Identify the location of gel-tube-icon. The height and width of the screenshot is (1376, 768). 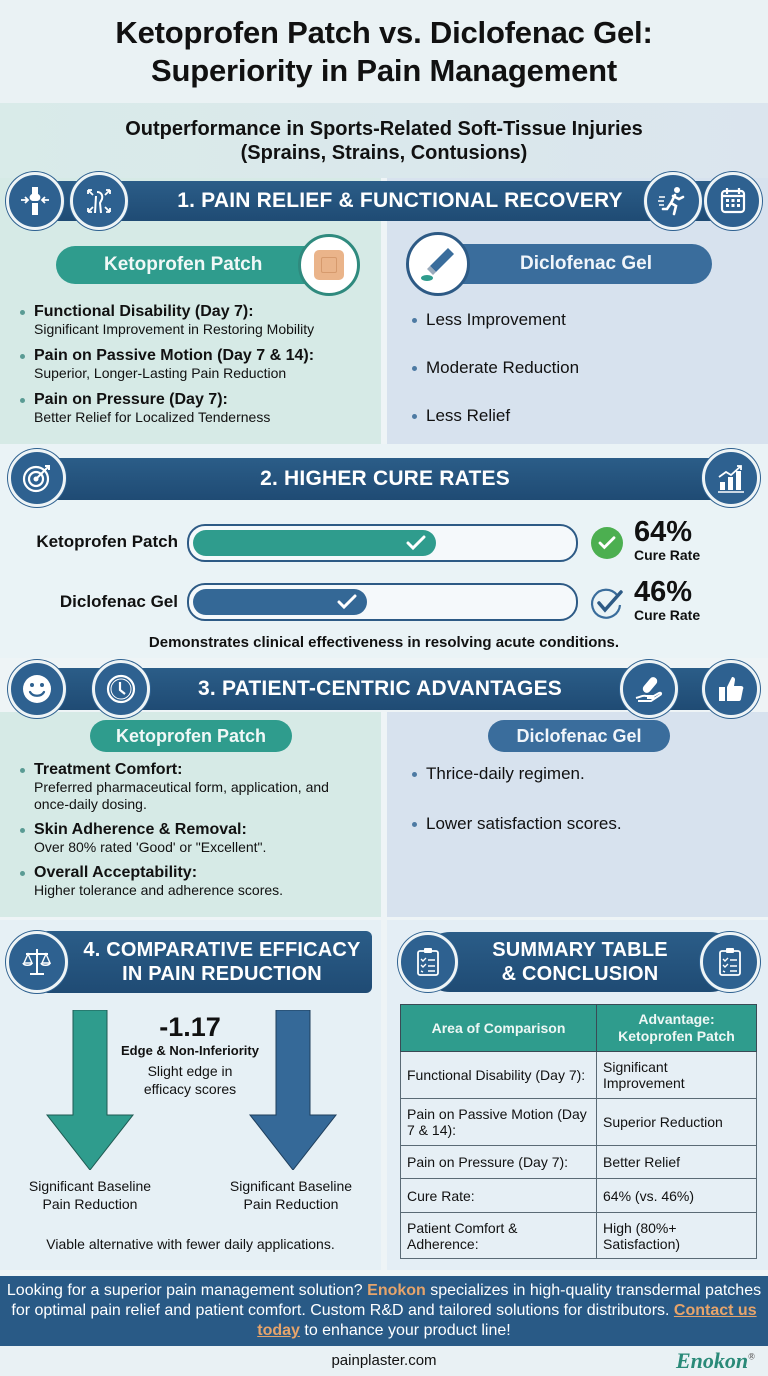
(438, 264).